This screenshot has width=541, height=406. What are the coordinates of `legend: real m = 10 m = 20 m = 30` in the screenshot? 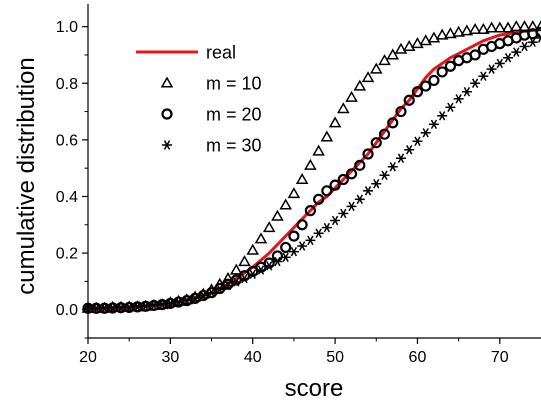 It's located at (199, 99).